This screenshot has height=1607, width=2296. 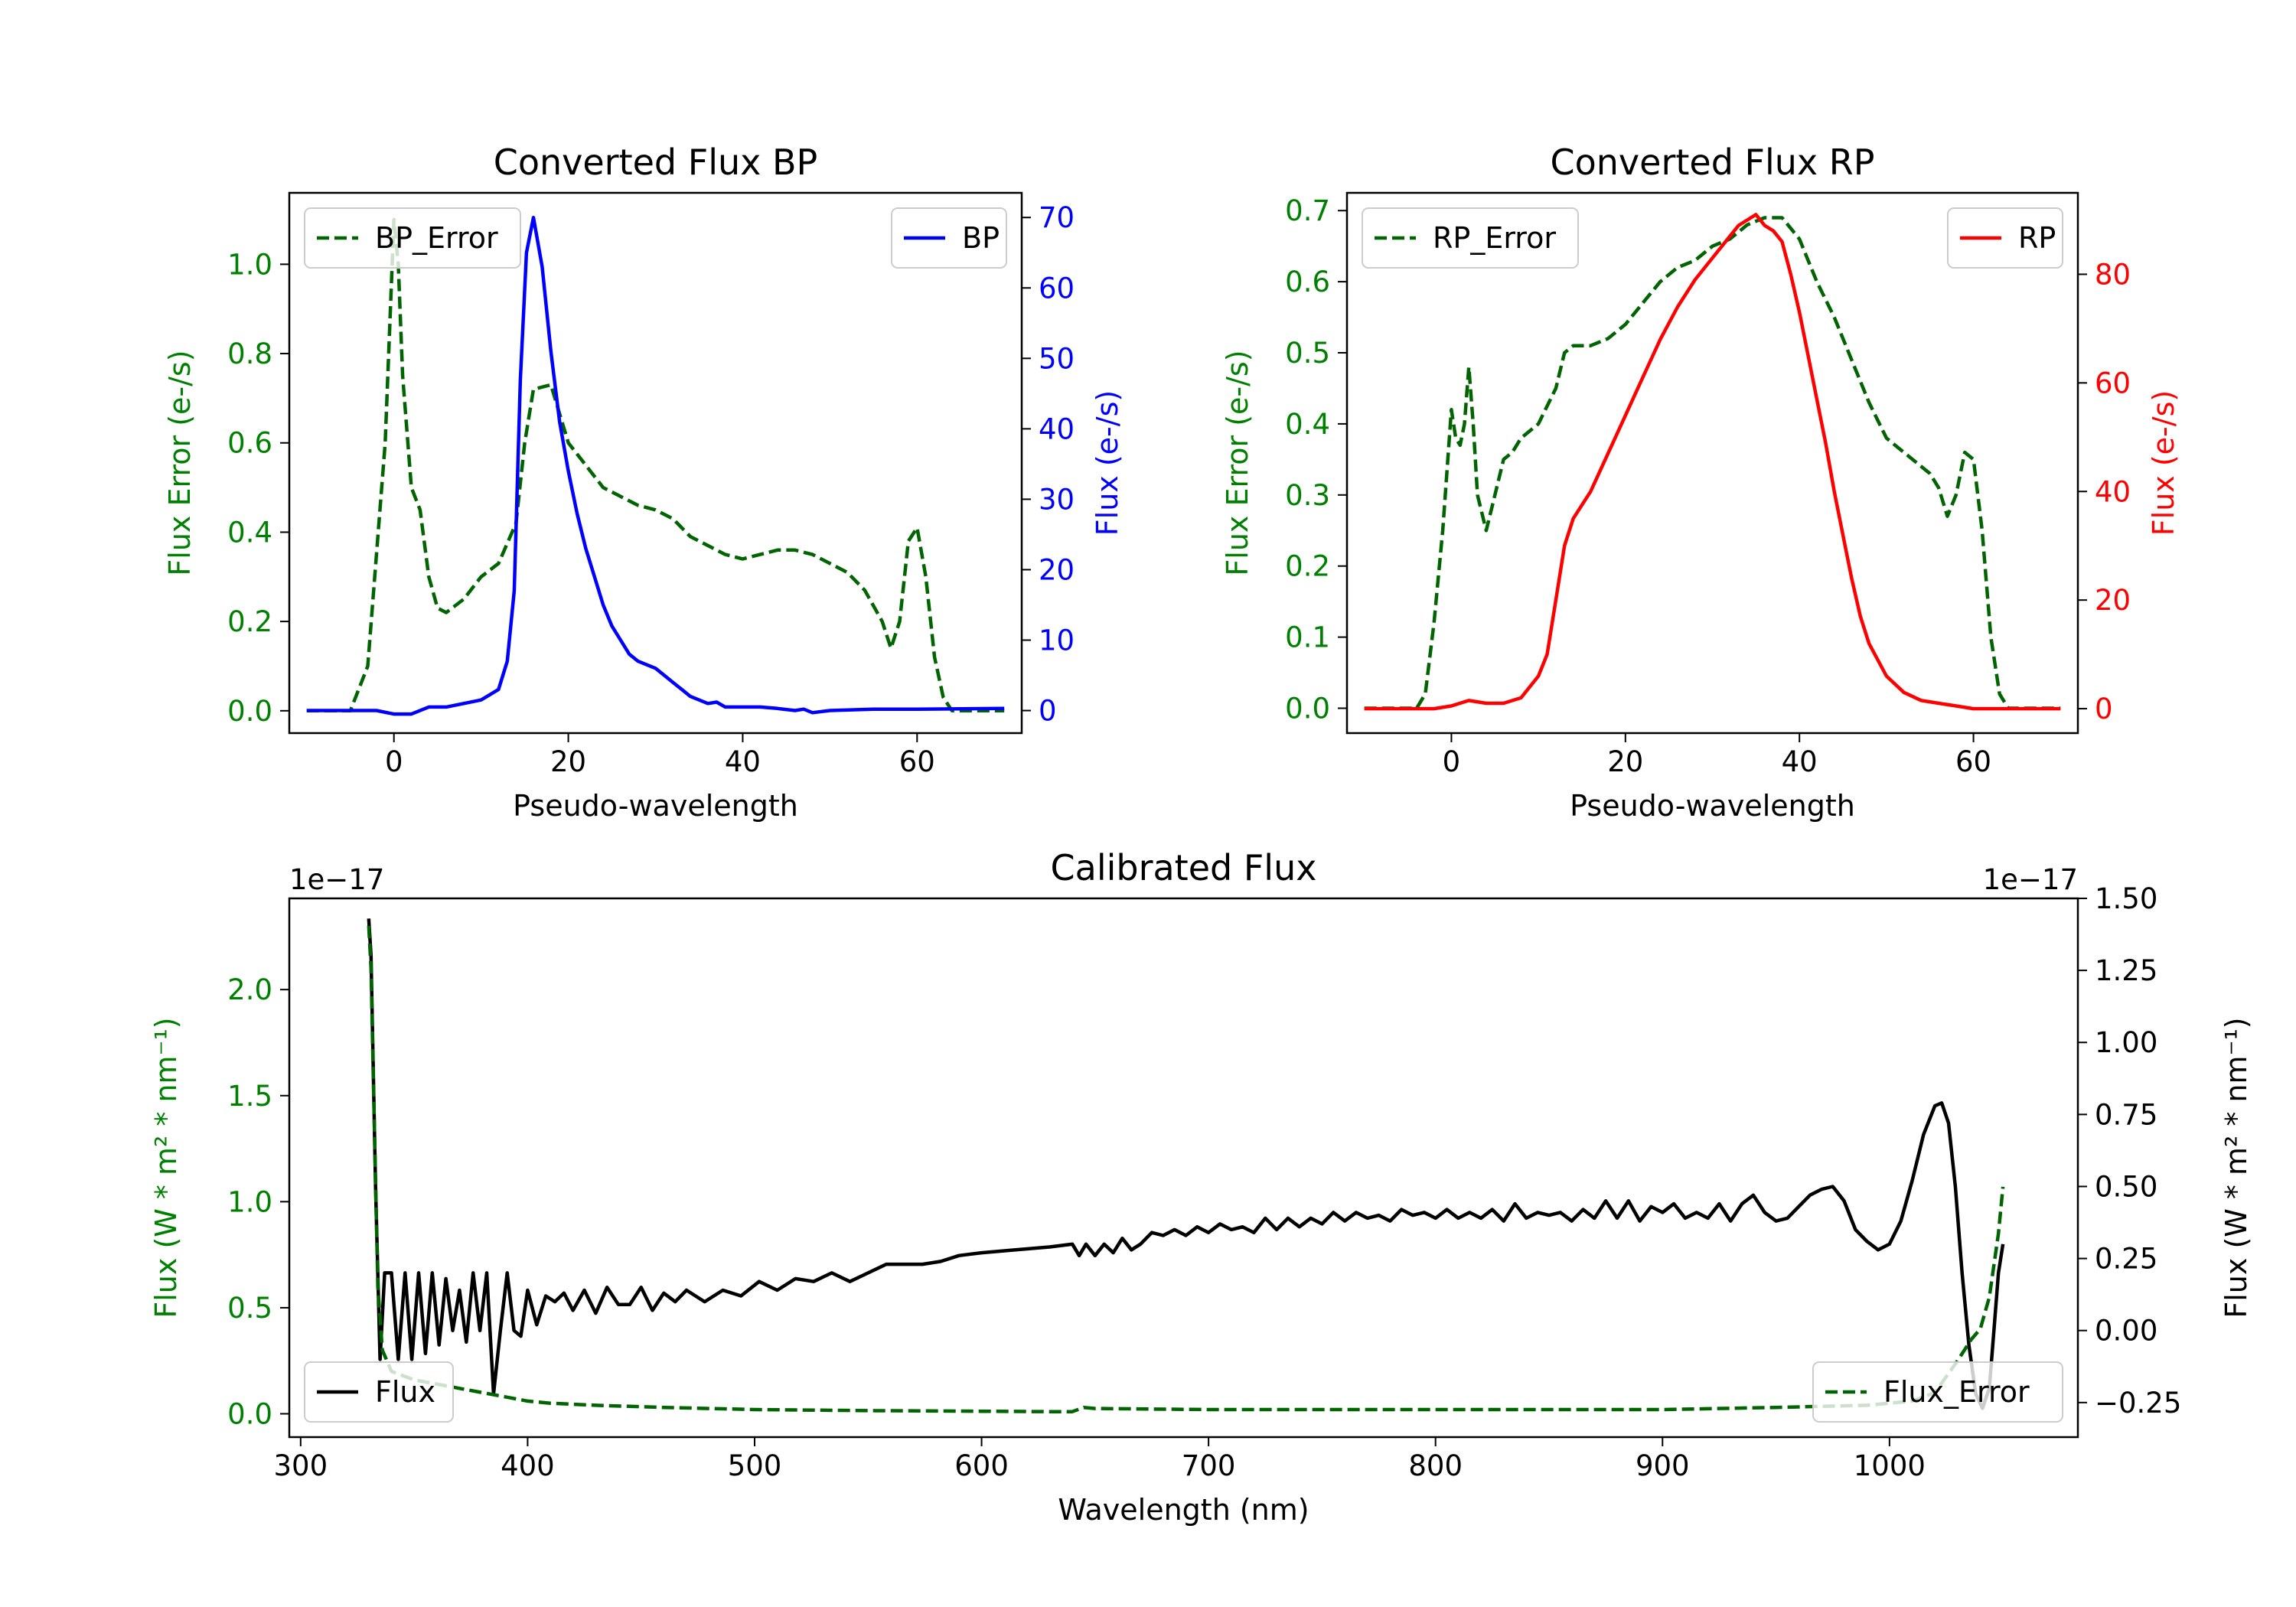 What do you see at coordinates (2126, 899) in the screenshot?
I see `y-right-tick-label: 1.50` at bounding box center [2126, 899].